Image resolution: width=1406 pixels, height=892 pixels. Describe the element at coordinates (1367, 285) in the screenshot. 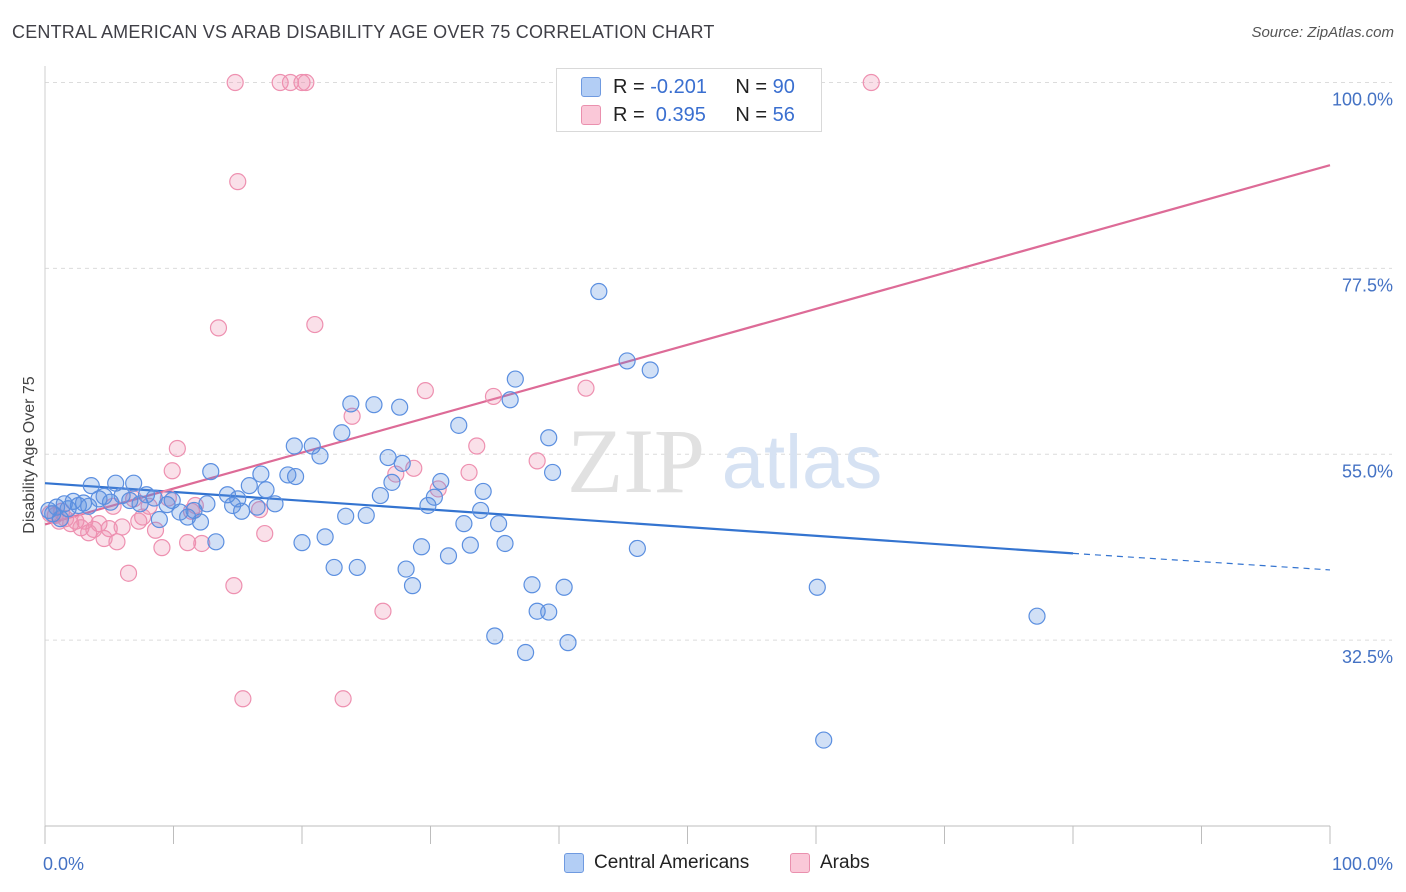

I see `y-tick-label: 77.5%` at that location.